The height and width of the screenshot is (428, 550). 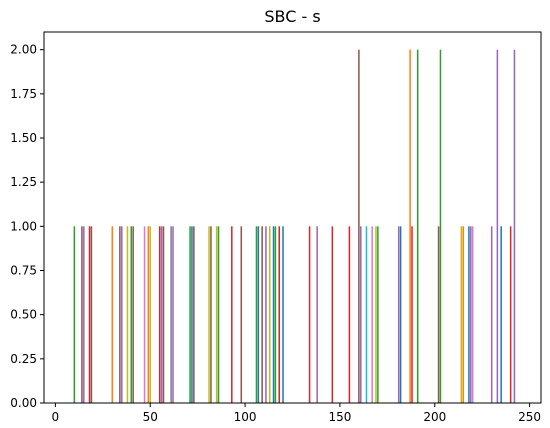 What do you see at coordinates (434, 417) in the screenshot?
I see `x-tick-label-200: 200` at bounding box center [434, 417].